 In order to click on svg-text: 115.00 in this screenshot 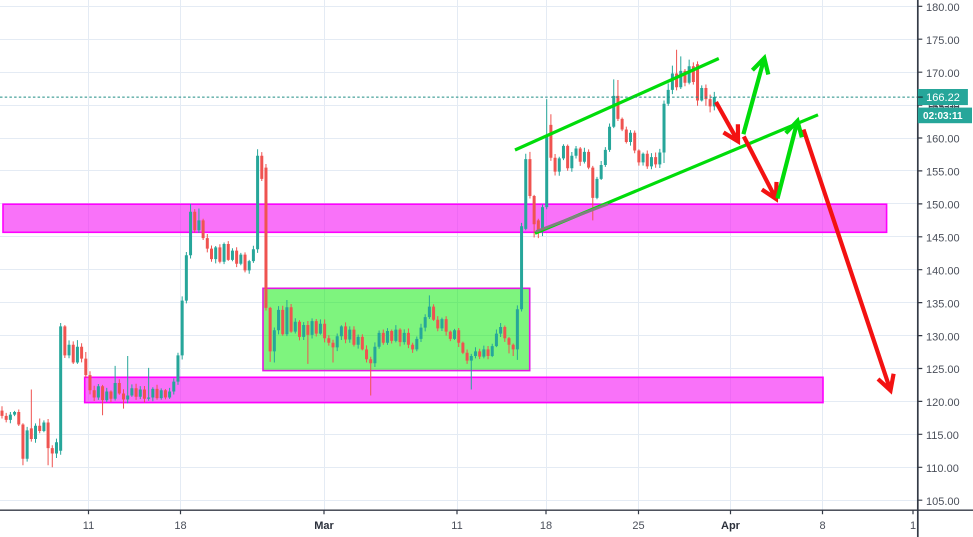, I will do `click(942, 436)`.